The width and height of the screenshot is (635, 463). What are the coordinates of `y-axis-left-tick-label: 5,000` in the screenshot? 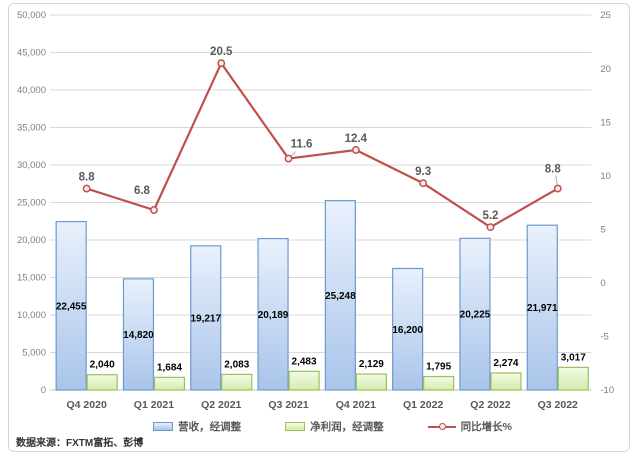 It's located at (34, 353).